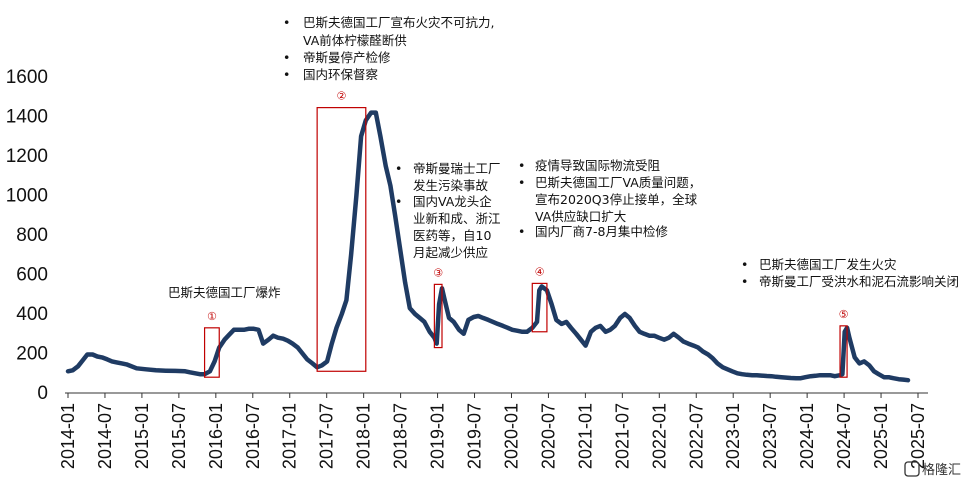 Image resolution: width=978 pixels, height=489 pixels. Describe the element at coordinates (355, 40) in the screenshot. I see `annotation-text: VA前体柠檬醛断供` at that location.